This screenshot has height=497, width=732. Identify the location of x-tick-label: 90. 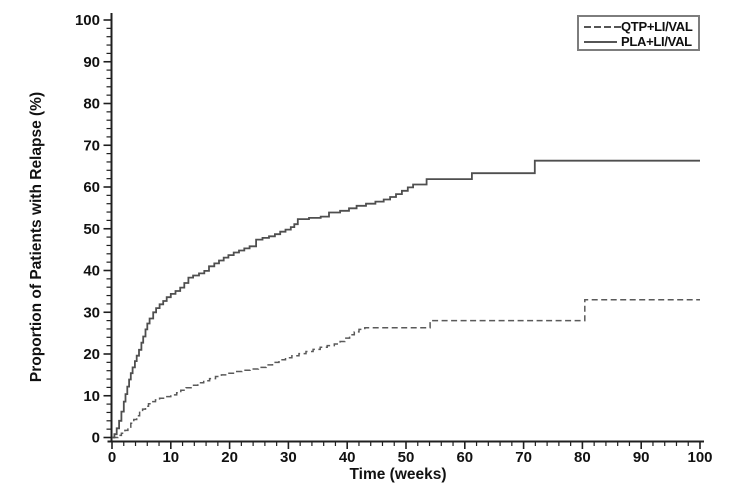
(641, 457).